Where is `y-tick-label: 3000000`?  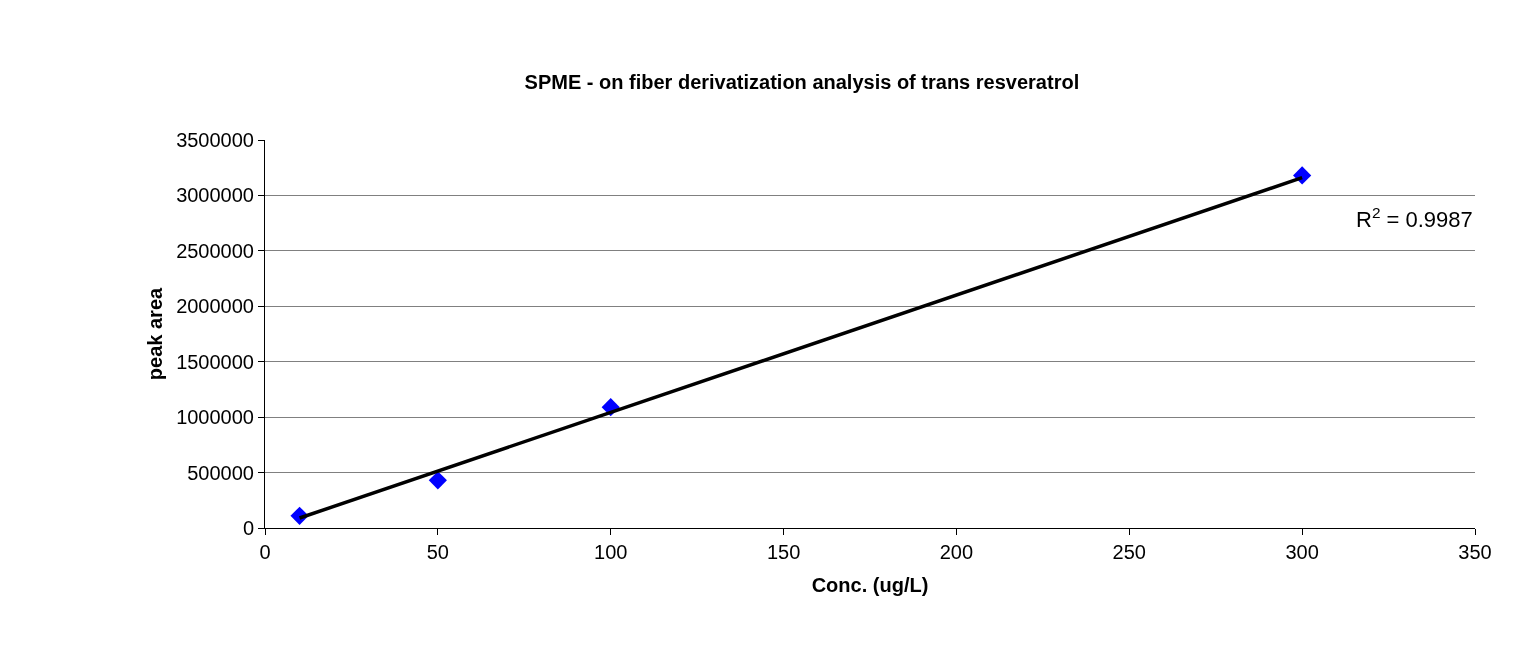
y-tick-label: 3000000 is located at coordinates (215, 195).